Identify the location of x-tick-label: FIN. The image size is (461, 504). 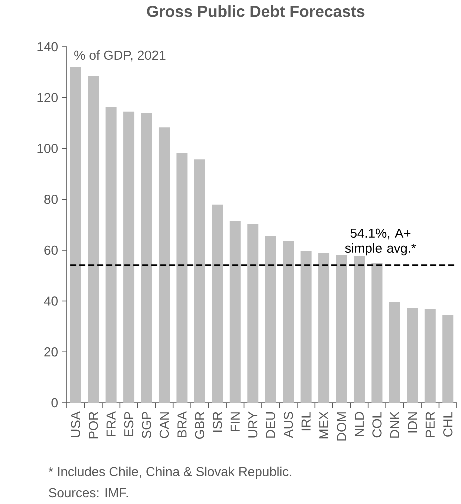
(235, 422).